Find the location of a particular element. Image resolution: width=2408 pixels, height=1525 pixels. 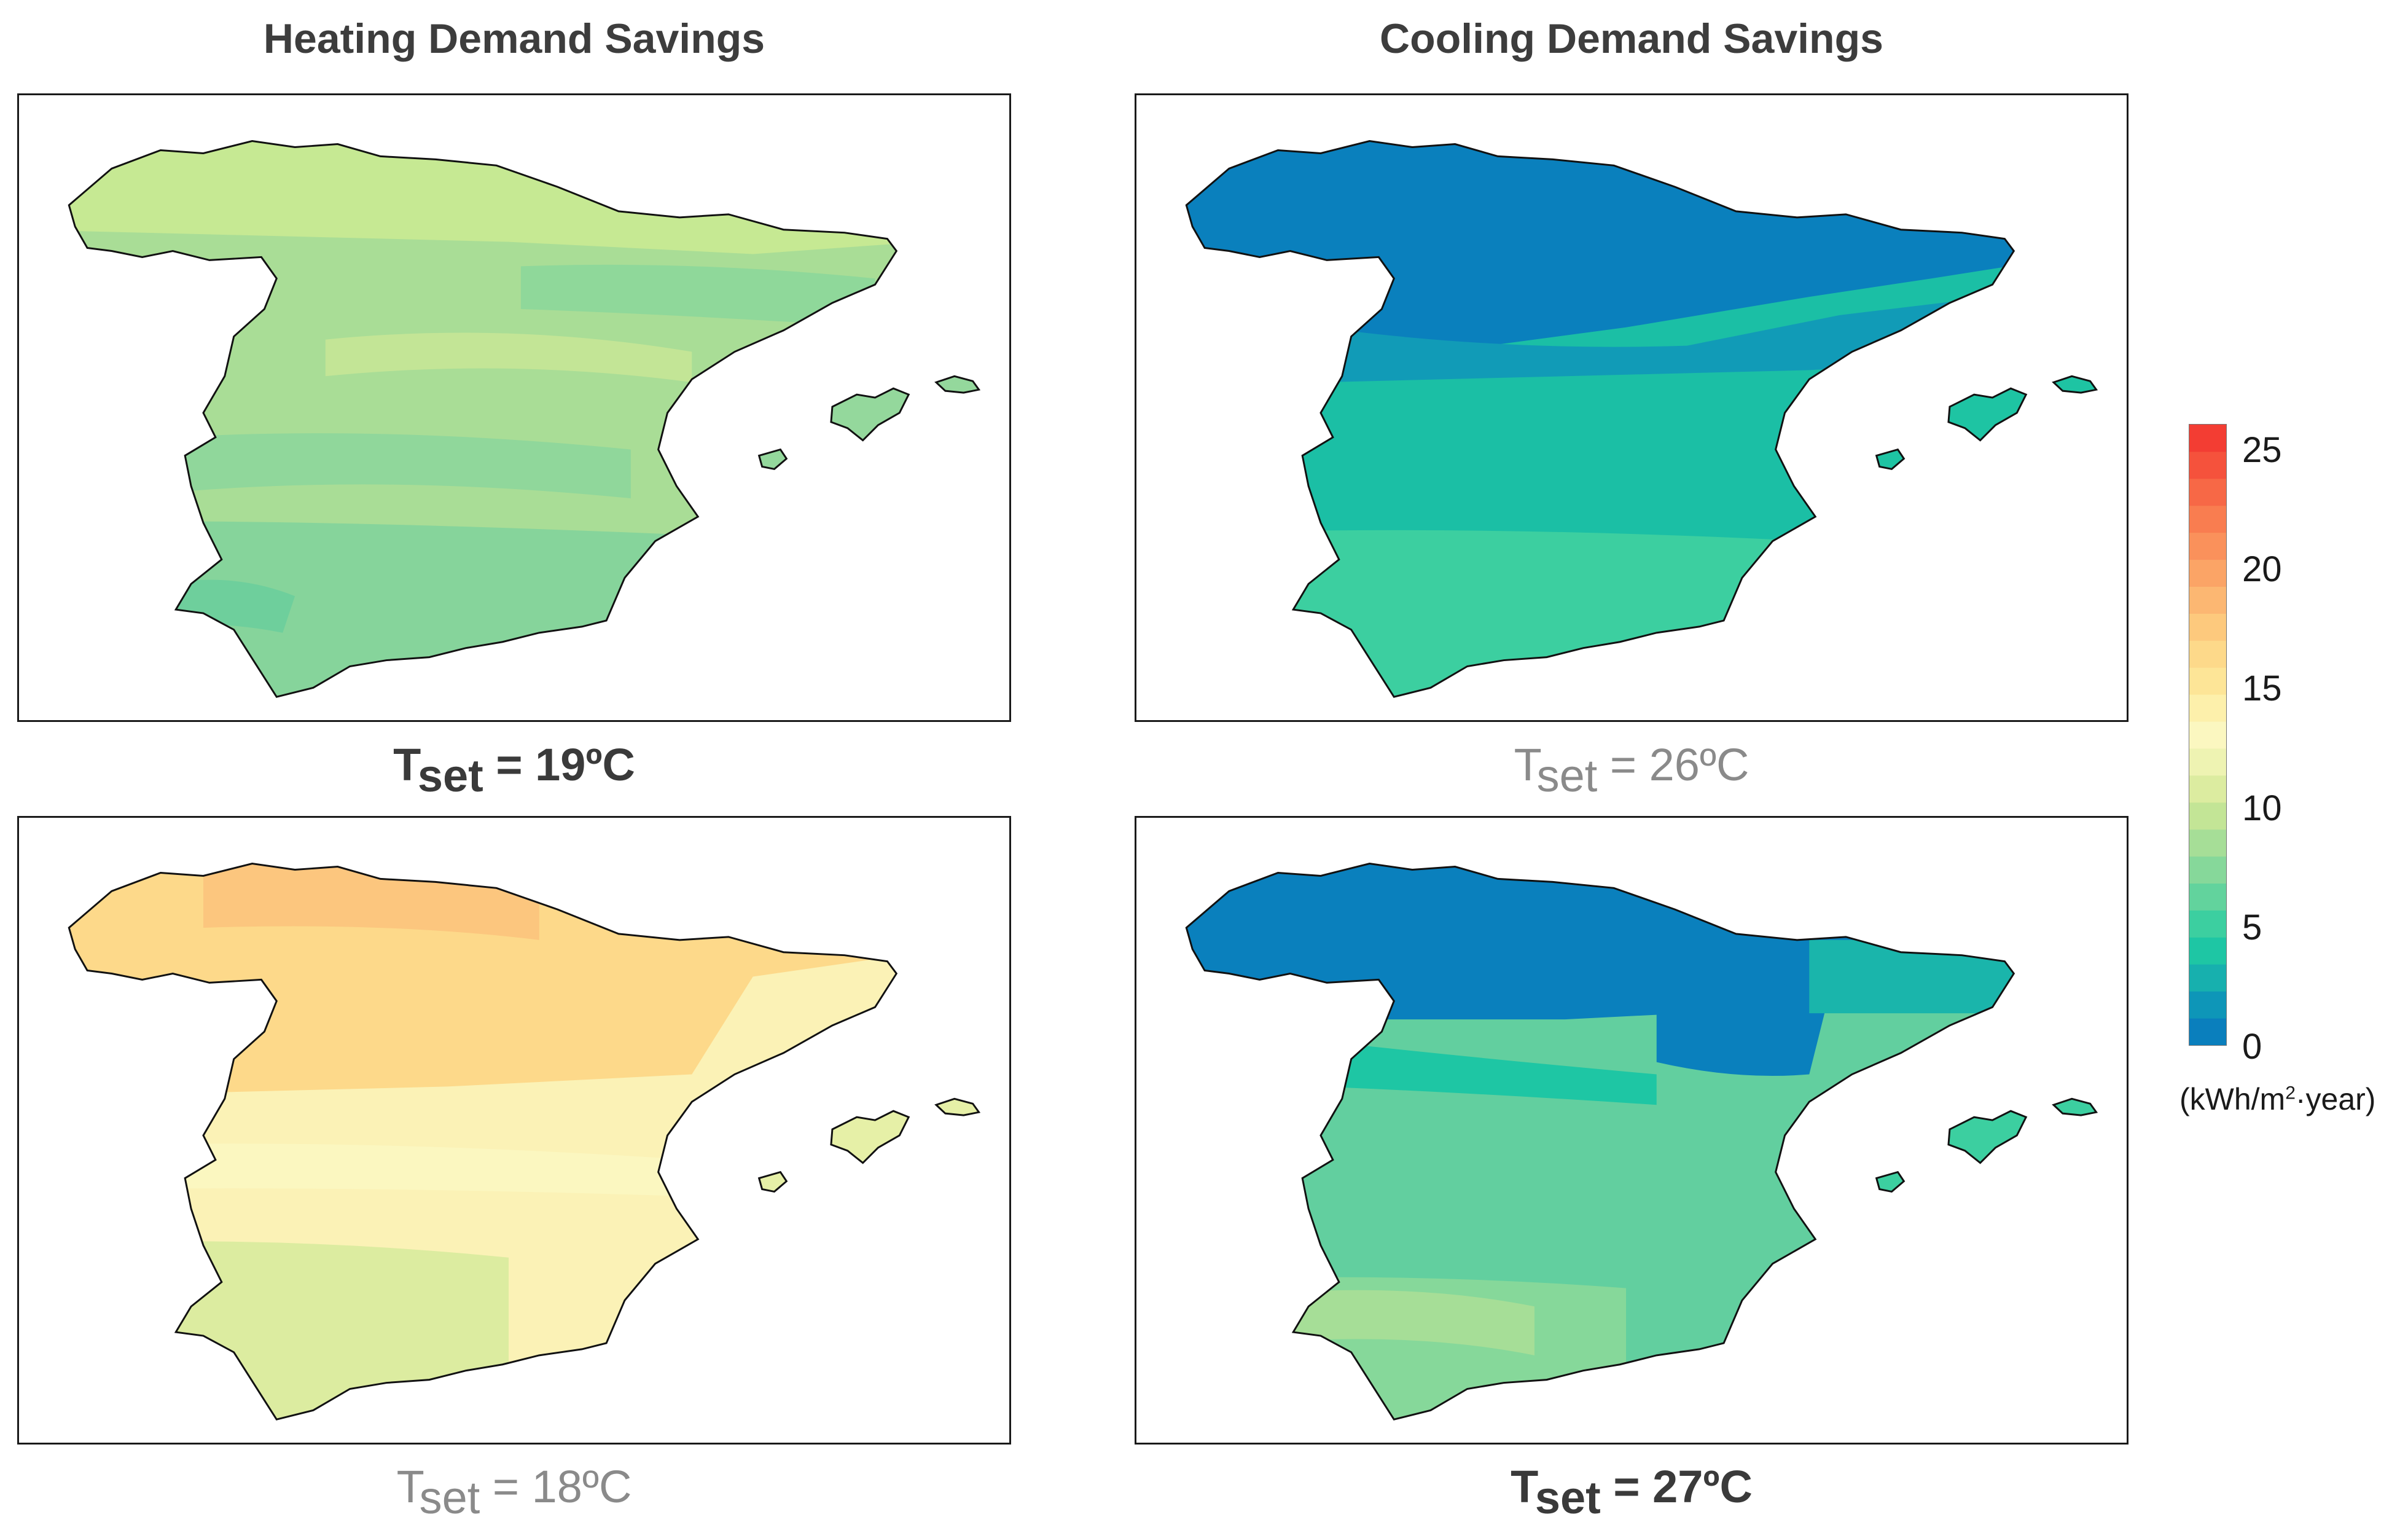

colorbar-tick-15: 15 is located at coordinates (2262, 688).